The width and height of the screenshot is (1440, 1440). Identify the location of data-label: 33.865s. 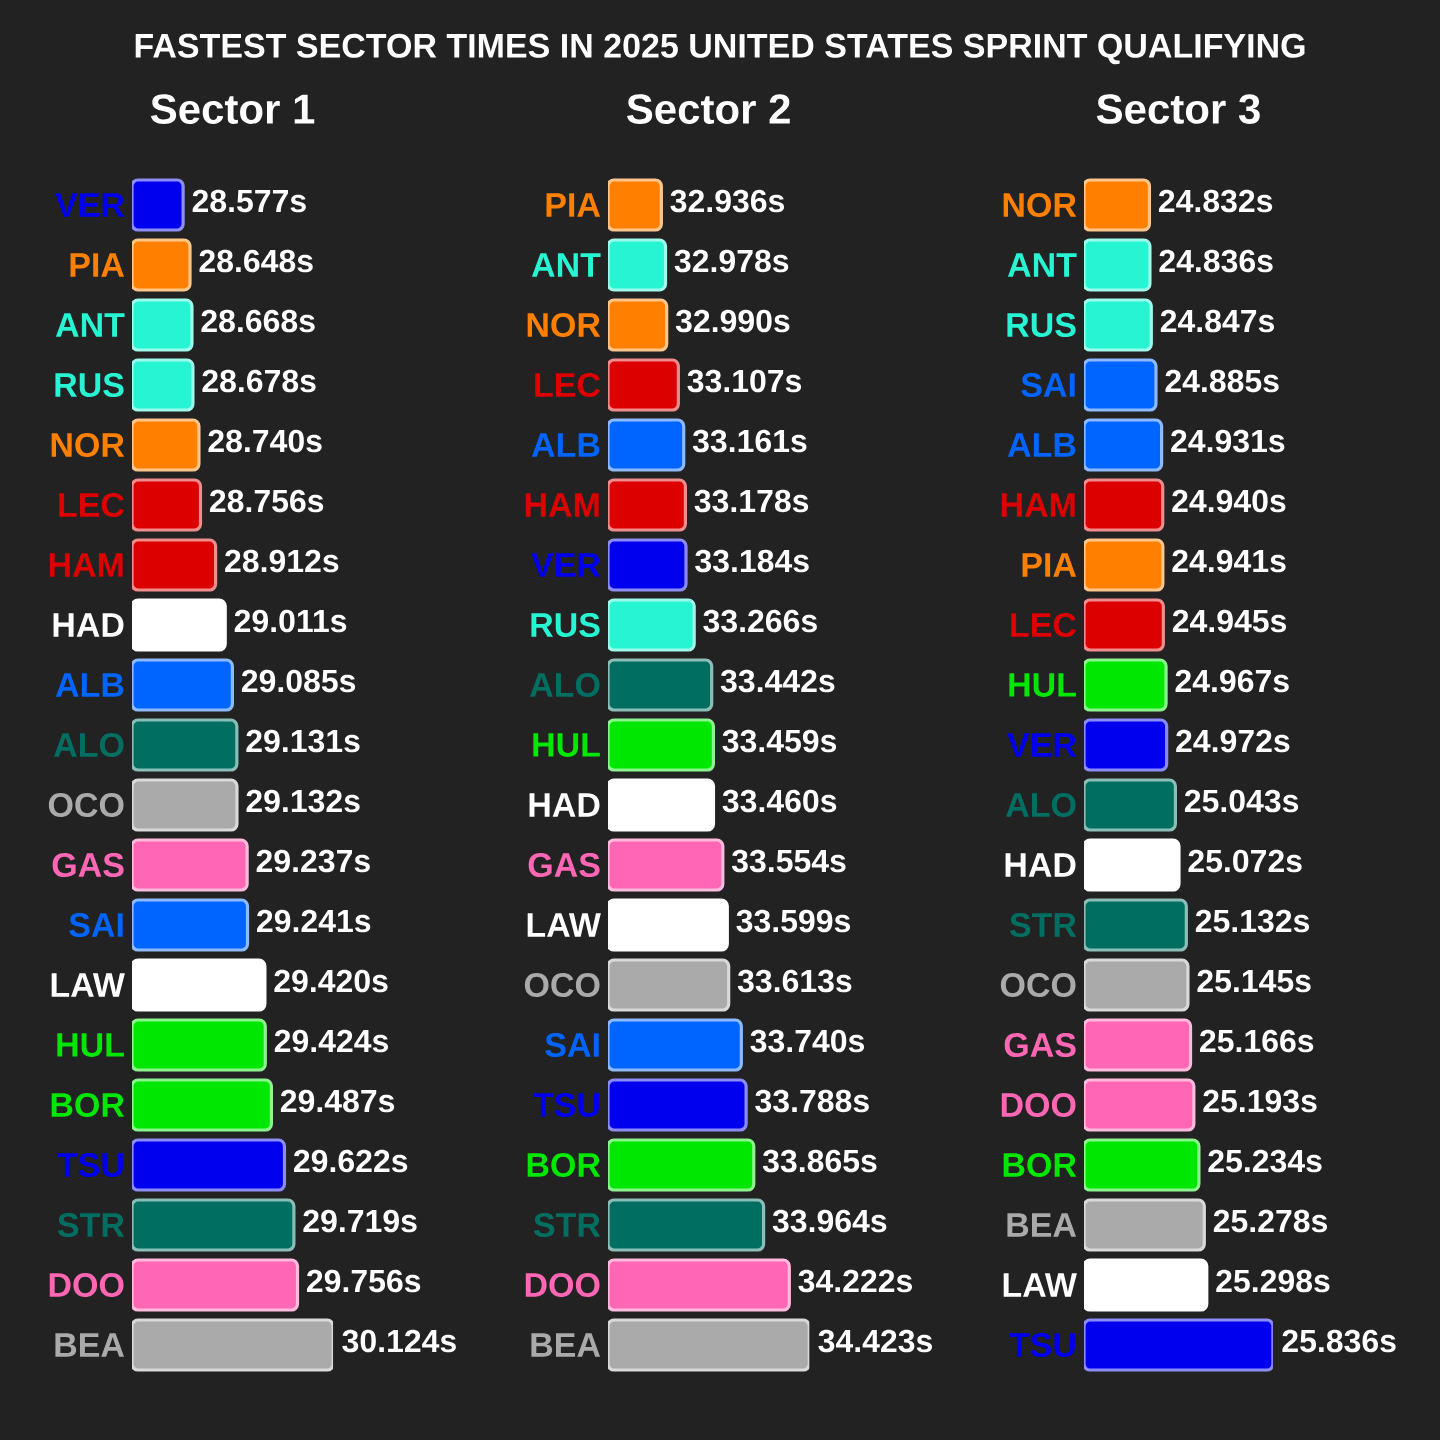
(819, 1161).